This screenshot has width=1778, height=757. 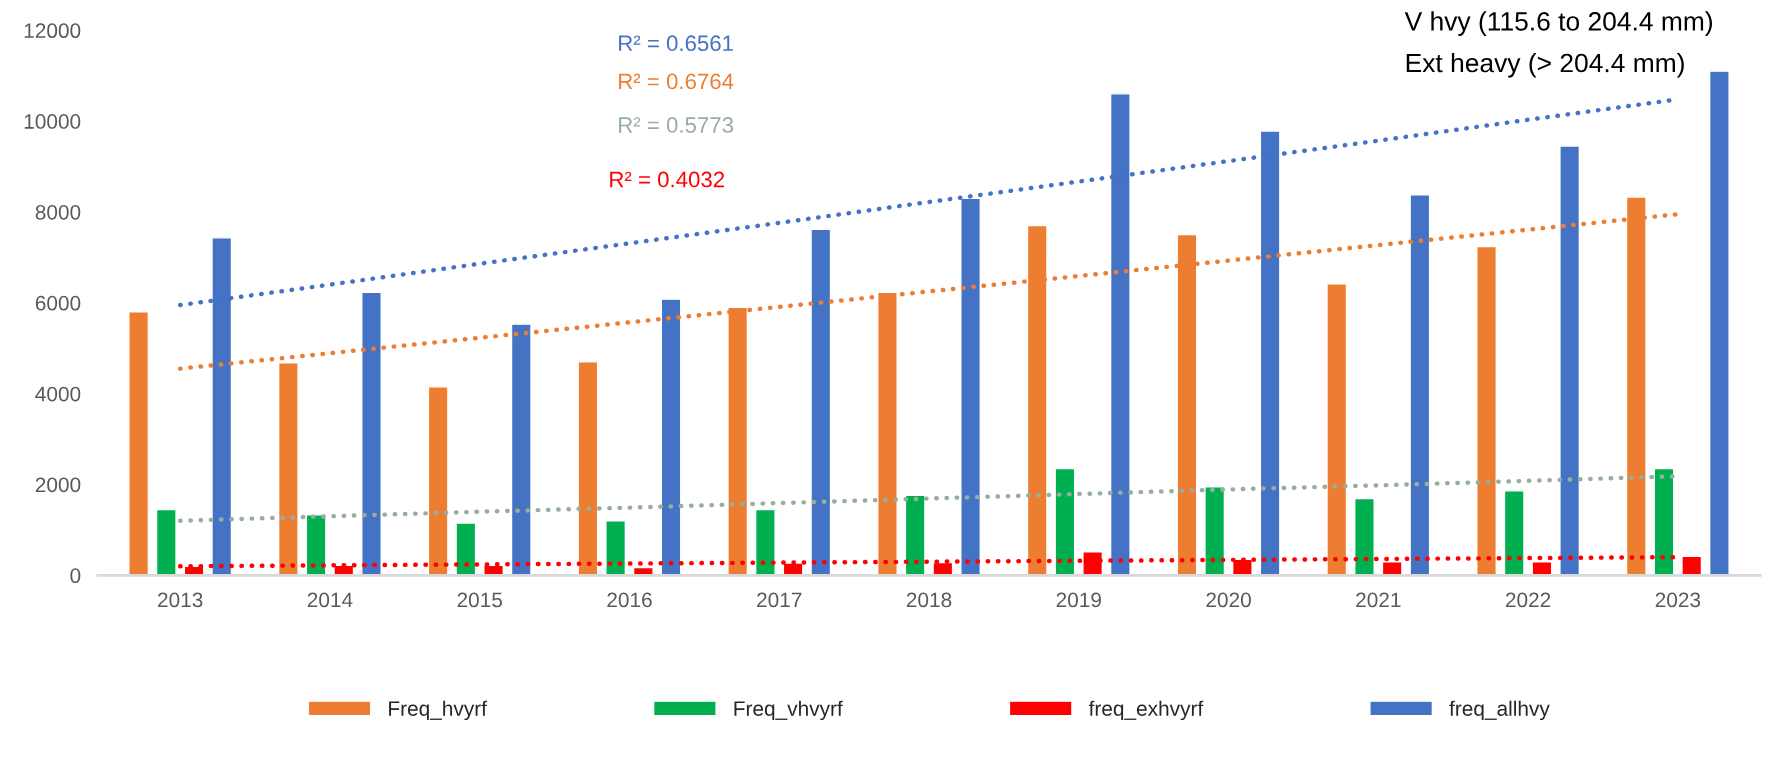 What do you see at coordinates (330, 600) in the screenshot?
I see `x-tick-label: 2014` at bounding box center [330, 600].